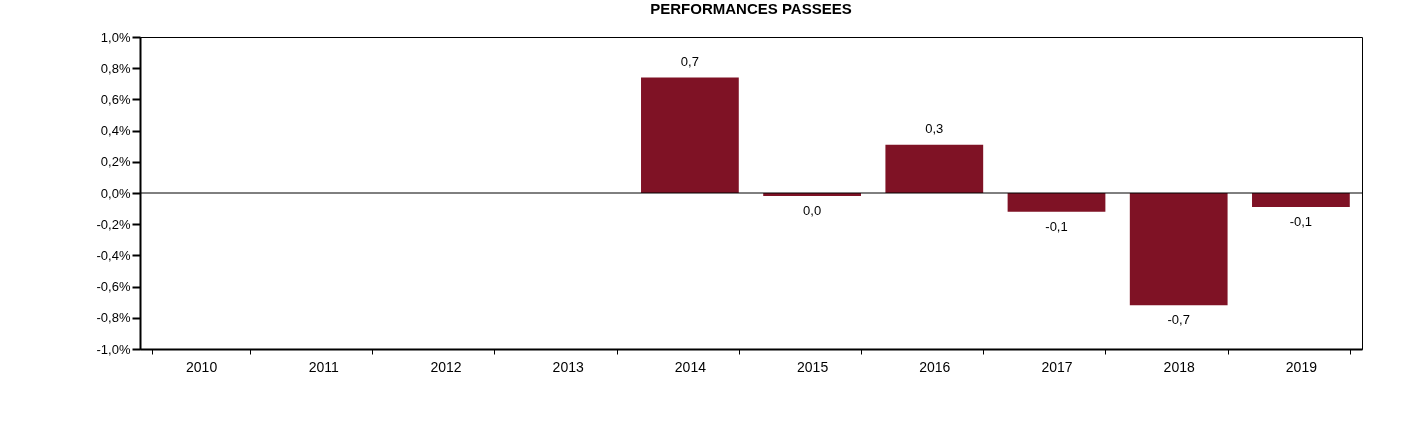 The height and width of the screenshot is (432, 1402). What do you see at coordinates (935, 366) in the screenshot?
I see `x-tick-label: 2016` at bounding box center [935, 366].